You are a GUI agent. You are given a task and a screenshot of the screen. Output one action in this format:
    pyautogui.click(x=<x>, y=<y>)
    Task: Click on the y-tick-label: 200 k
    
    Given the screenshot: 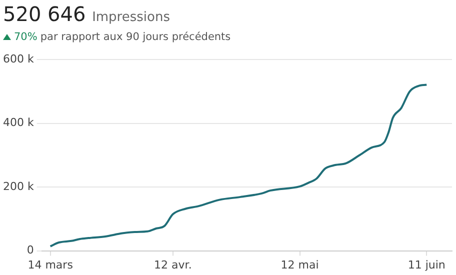 What is the action you would take?
    pyautogui.click(x=18, y=186)
    